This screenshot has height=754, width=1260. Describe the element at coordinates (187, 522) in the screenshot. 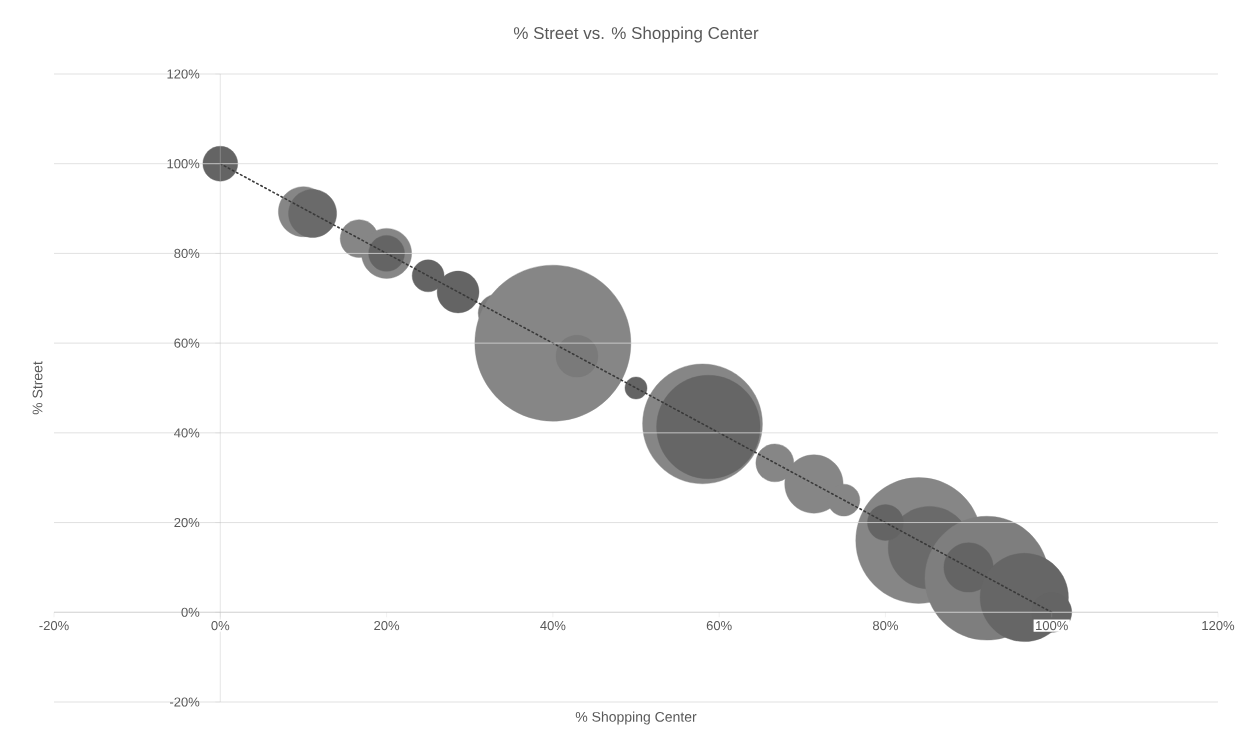

I see `y-tick-label: 20%` at that location.